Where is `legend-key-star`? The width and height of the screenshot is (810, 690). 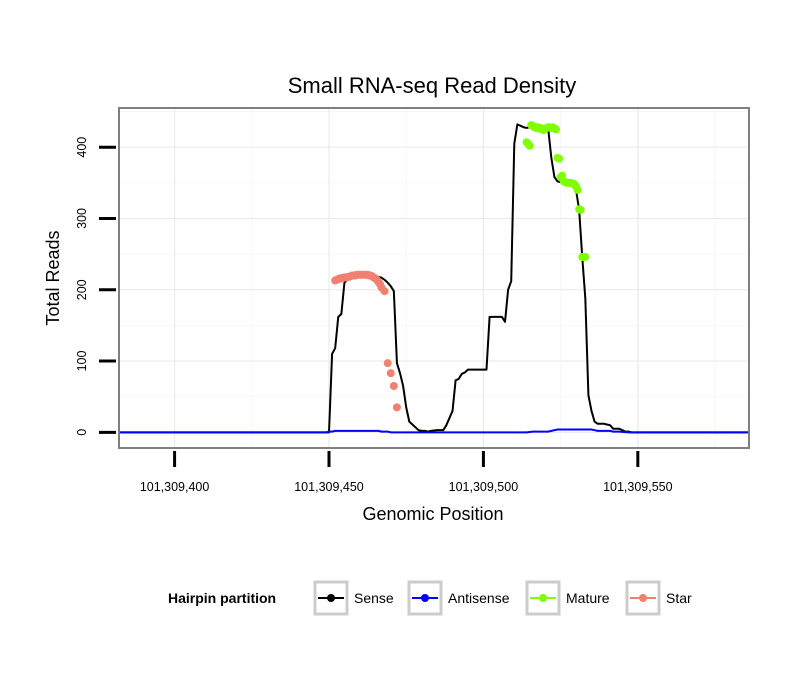 legend-key-star is located at coordinates (643, 598).